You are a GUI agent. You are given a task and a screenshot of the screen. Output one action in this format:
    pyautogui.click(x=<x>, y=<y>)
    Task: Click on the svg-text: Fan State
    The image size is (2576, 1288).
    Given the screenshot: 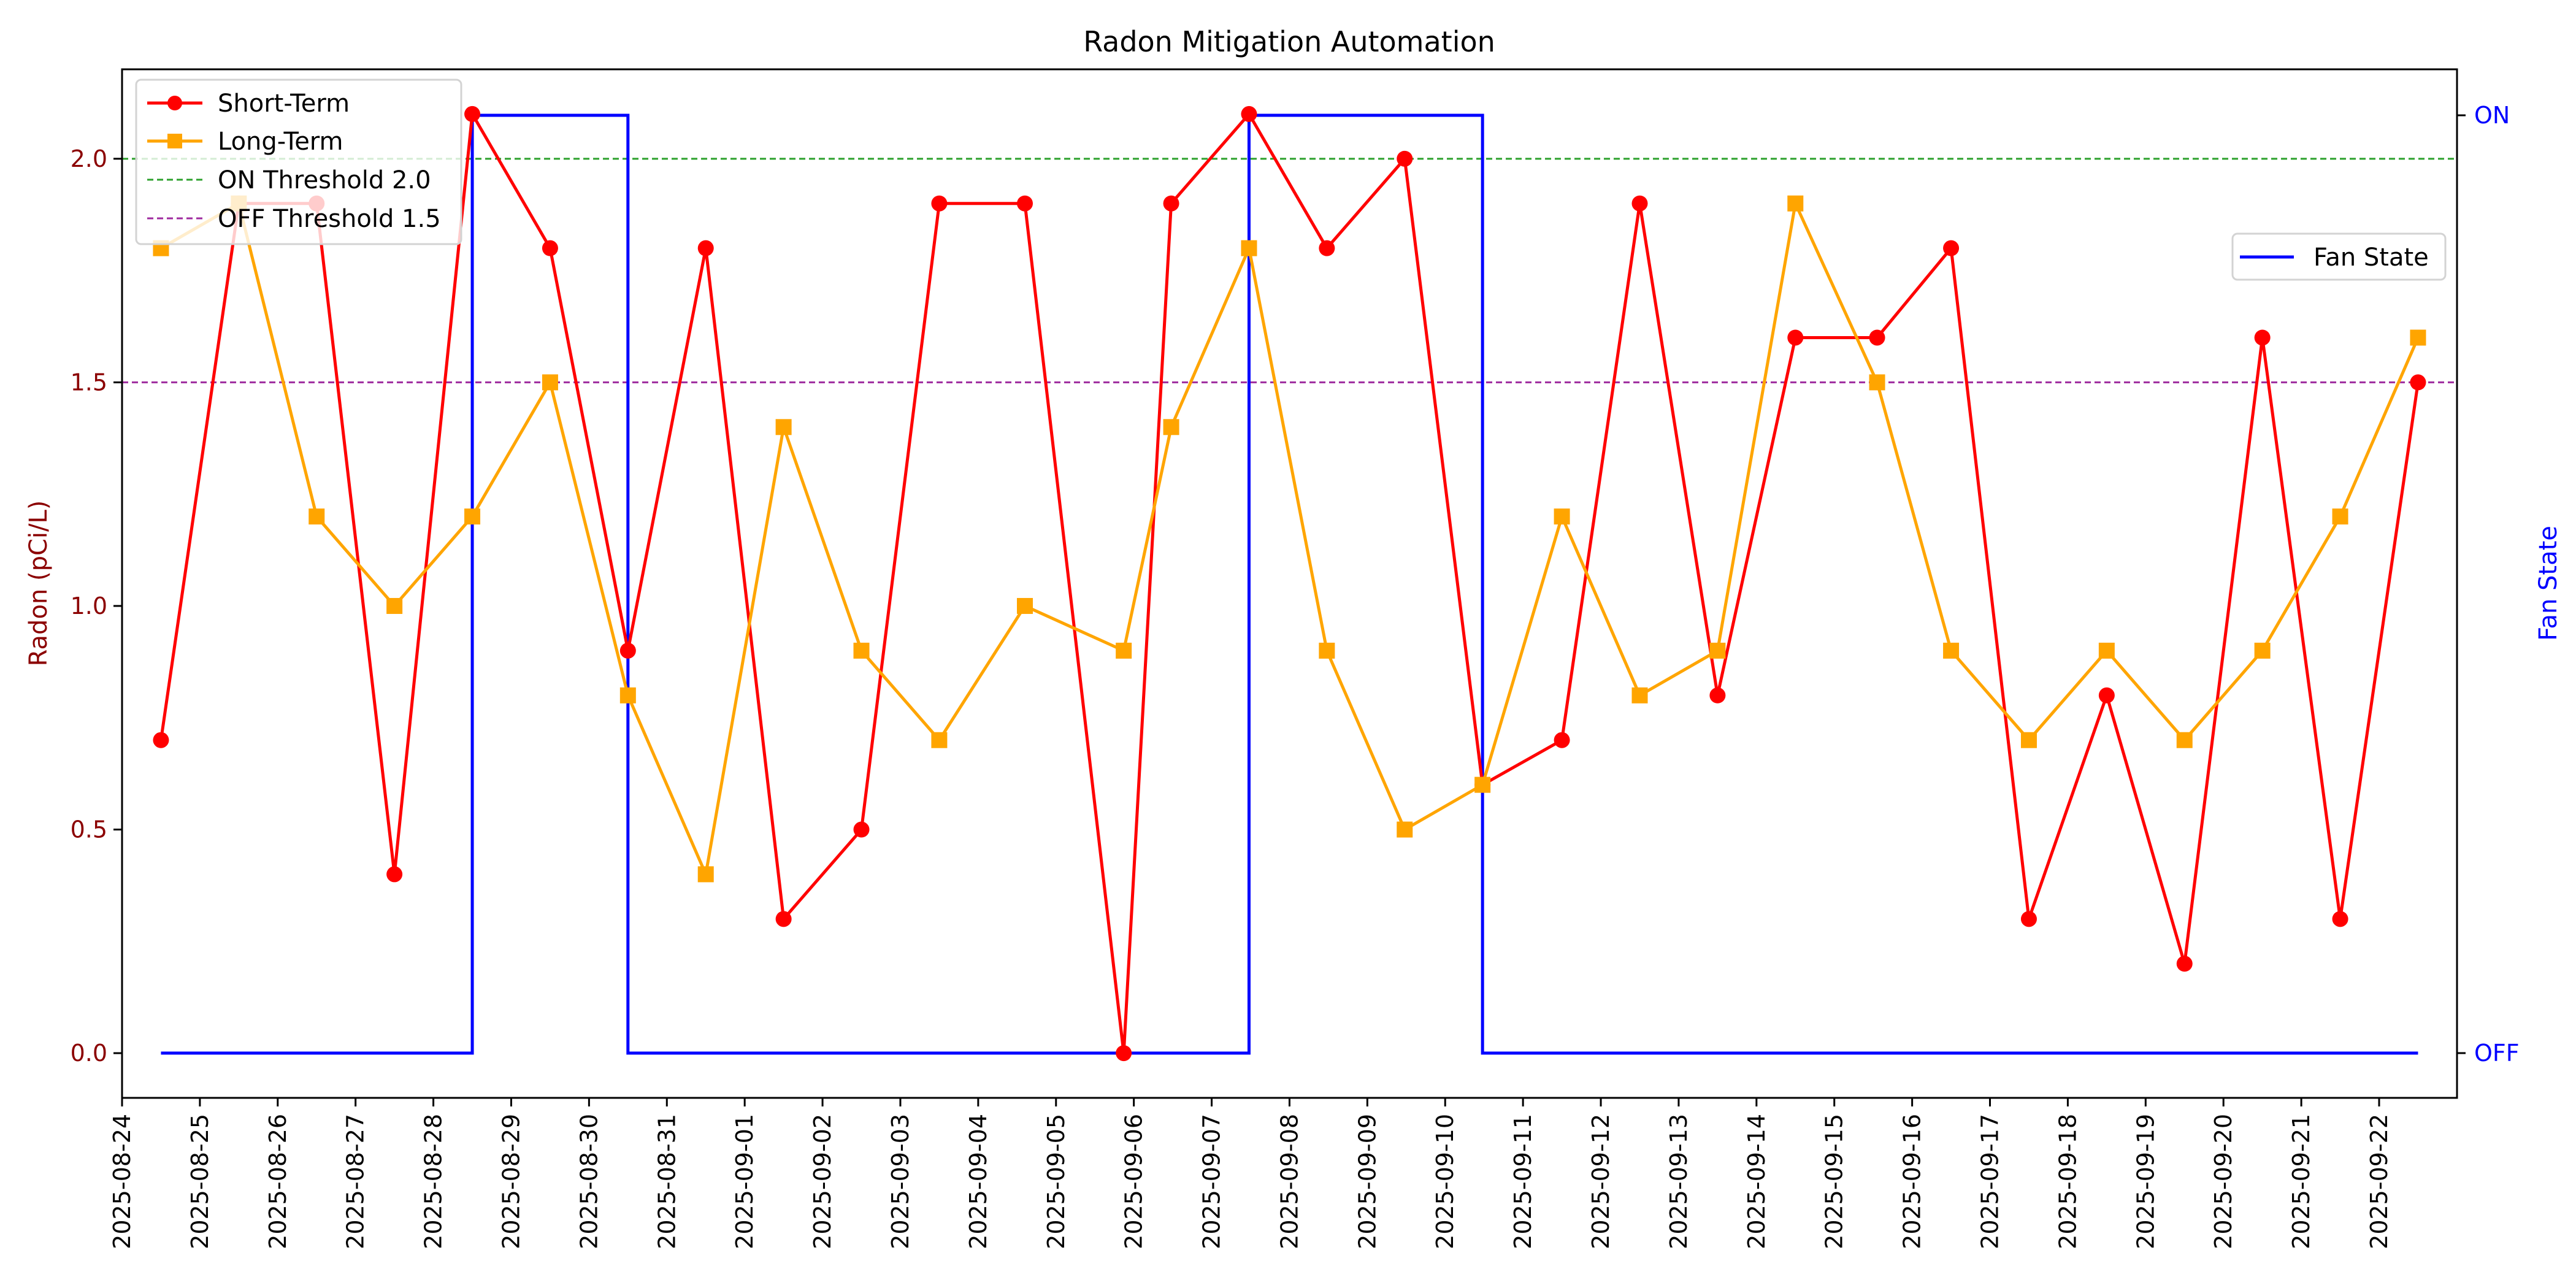 What is the action you would take?
    pyautogui.click(x=2371, y=257)
    